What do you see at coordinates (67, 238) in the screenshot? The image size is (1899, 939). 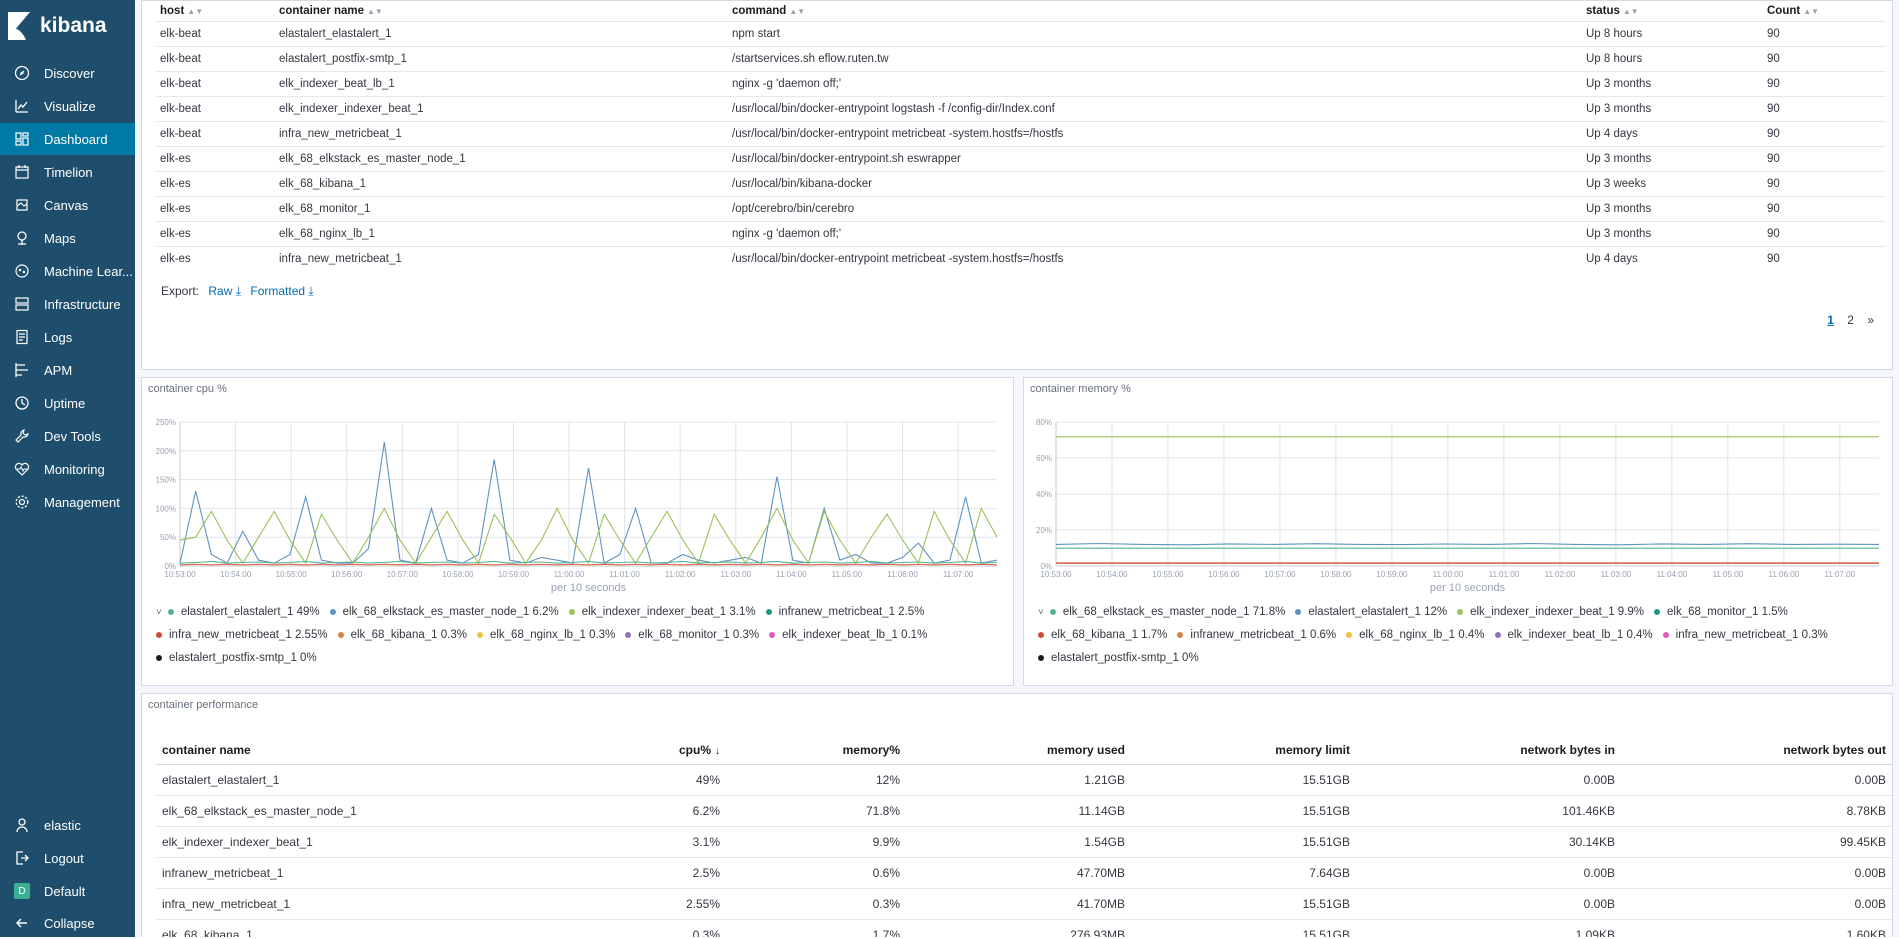 I see `sidebar-item-maps: Maps` at bounding box center [67, 238].